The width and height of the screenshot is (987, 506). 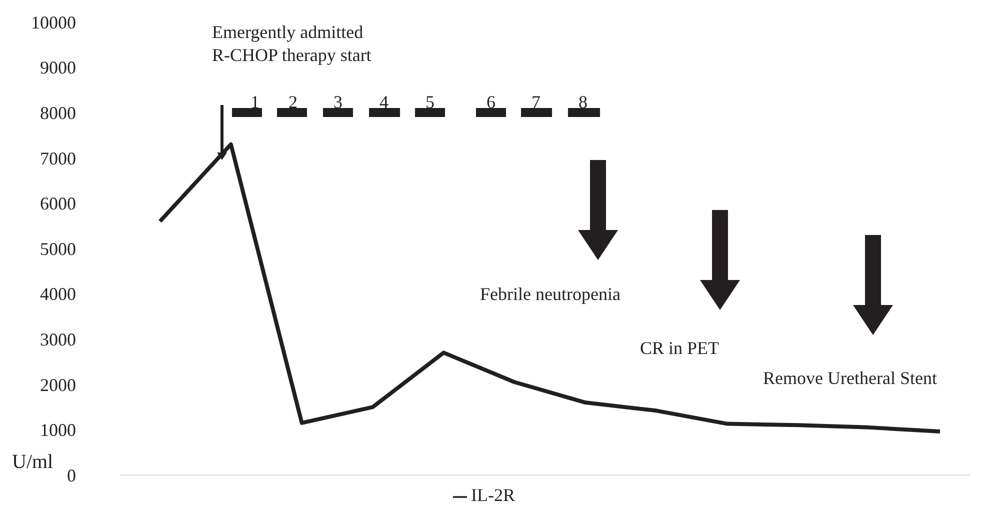 What do you see at coordinates (550, 294) in the screenshot?
I see `annotation: Febrile neutropenia` at bounding box center [550, 294].